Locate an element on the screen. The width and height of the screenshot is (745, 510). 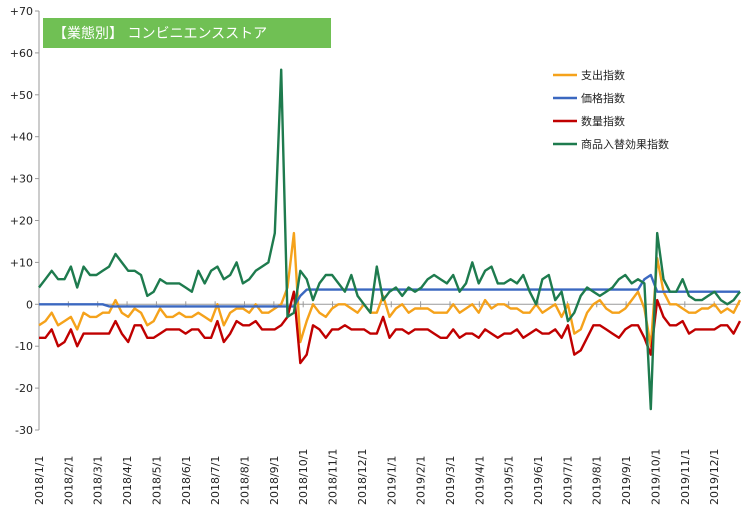
y-tick-label: +60 is located at coordinates (21, 53).